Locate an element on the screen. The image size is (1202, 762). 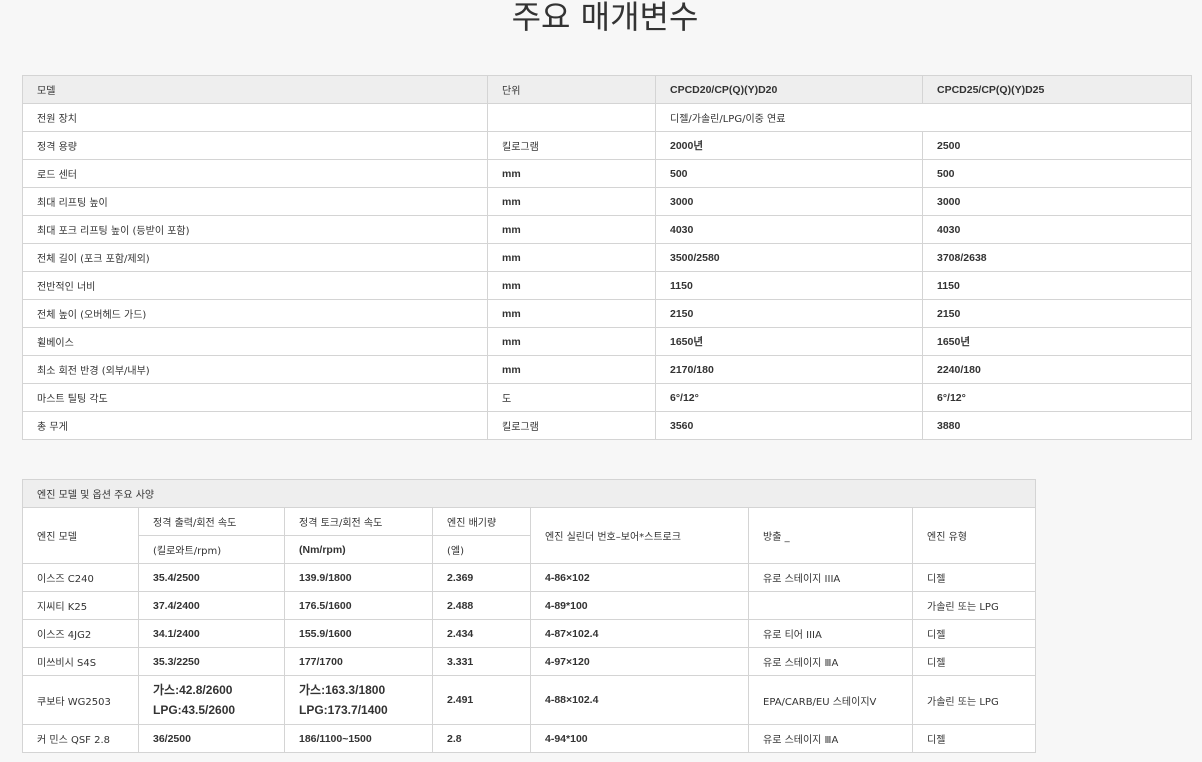
table-row: 최대 리프팅 높이 mm 3000 3000 is located at coordinates (607, 201).